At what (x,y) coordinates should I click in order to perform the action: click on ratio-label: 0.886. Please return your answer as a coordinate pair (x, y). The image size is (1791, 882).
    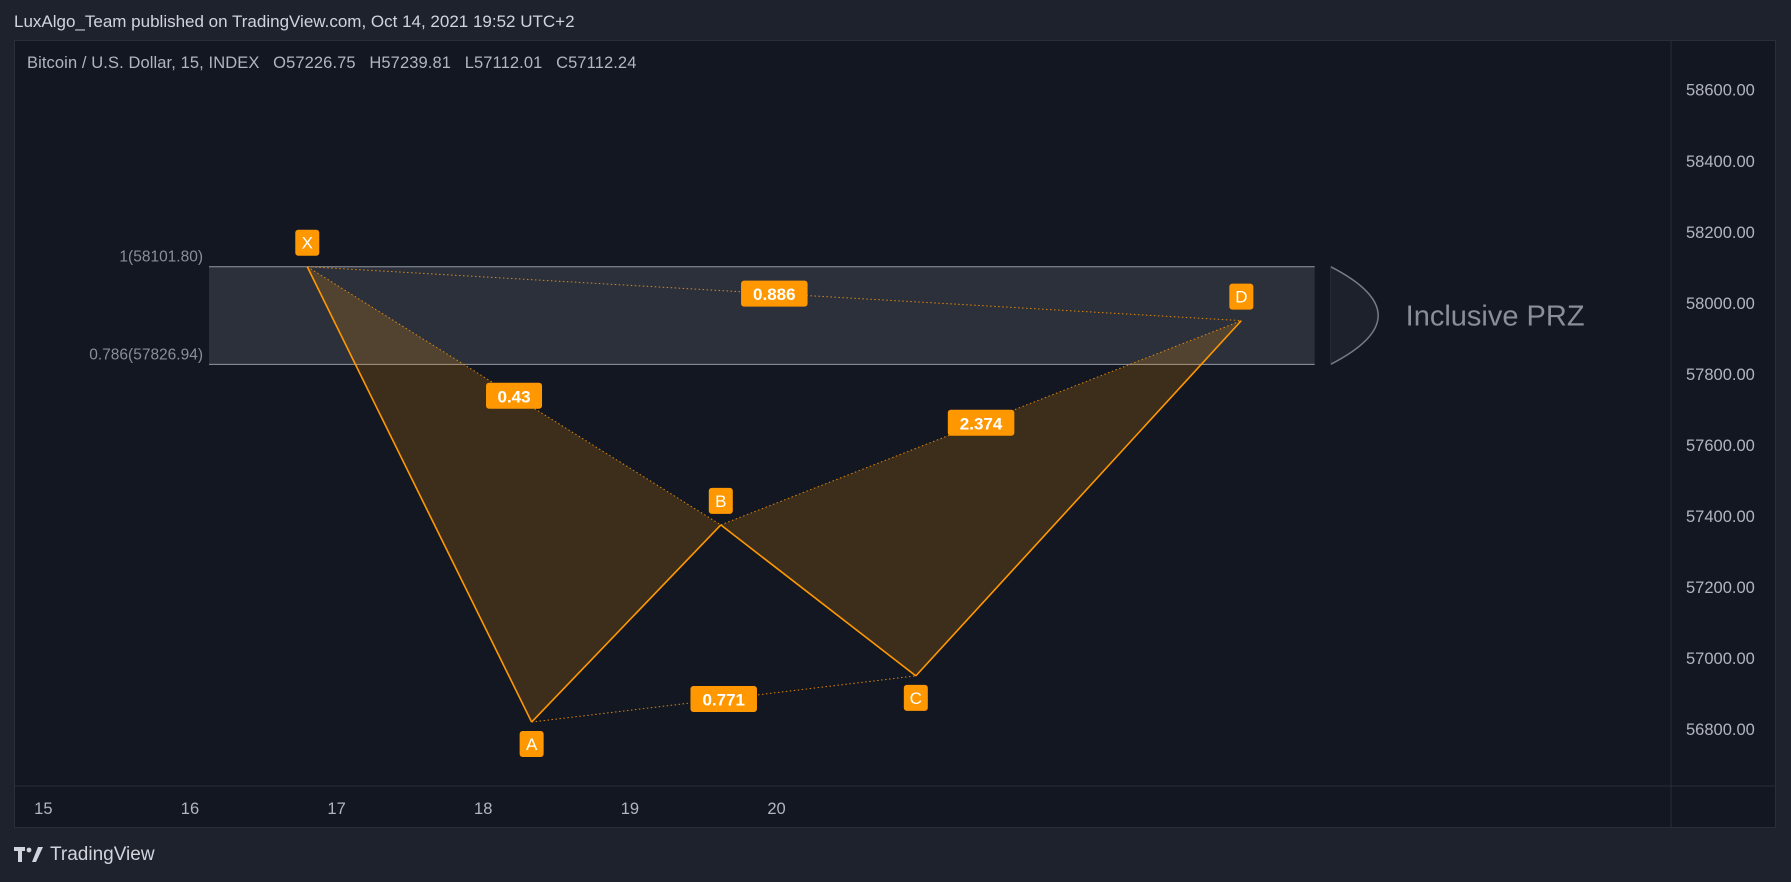
    Looking at the image, I should click on (774, 294).